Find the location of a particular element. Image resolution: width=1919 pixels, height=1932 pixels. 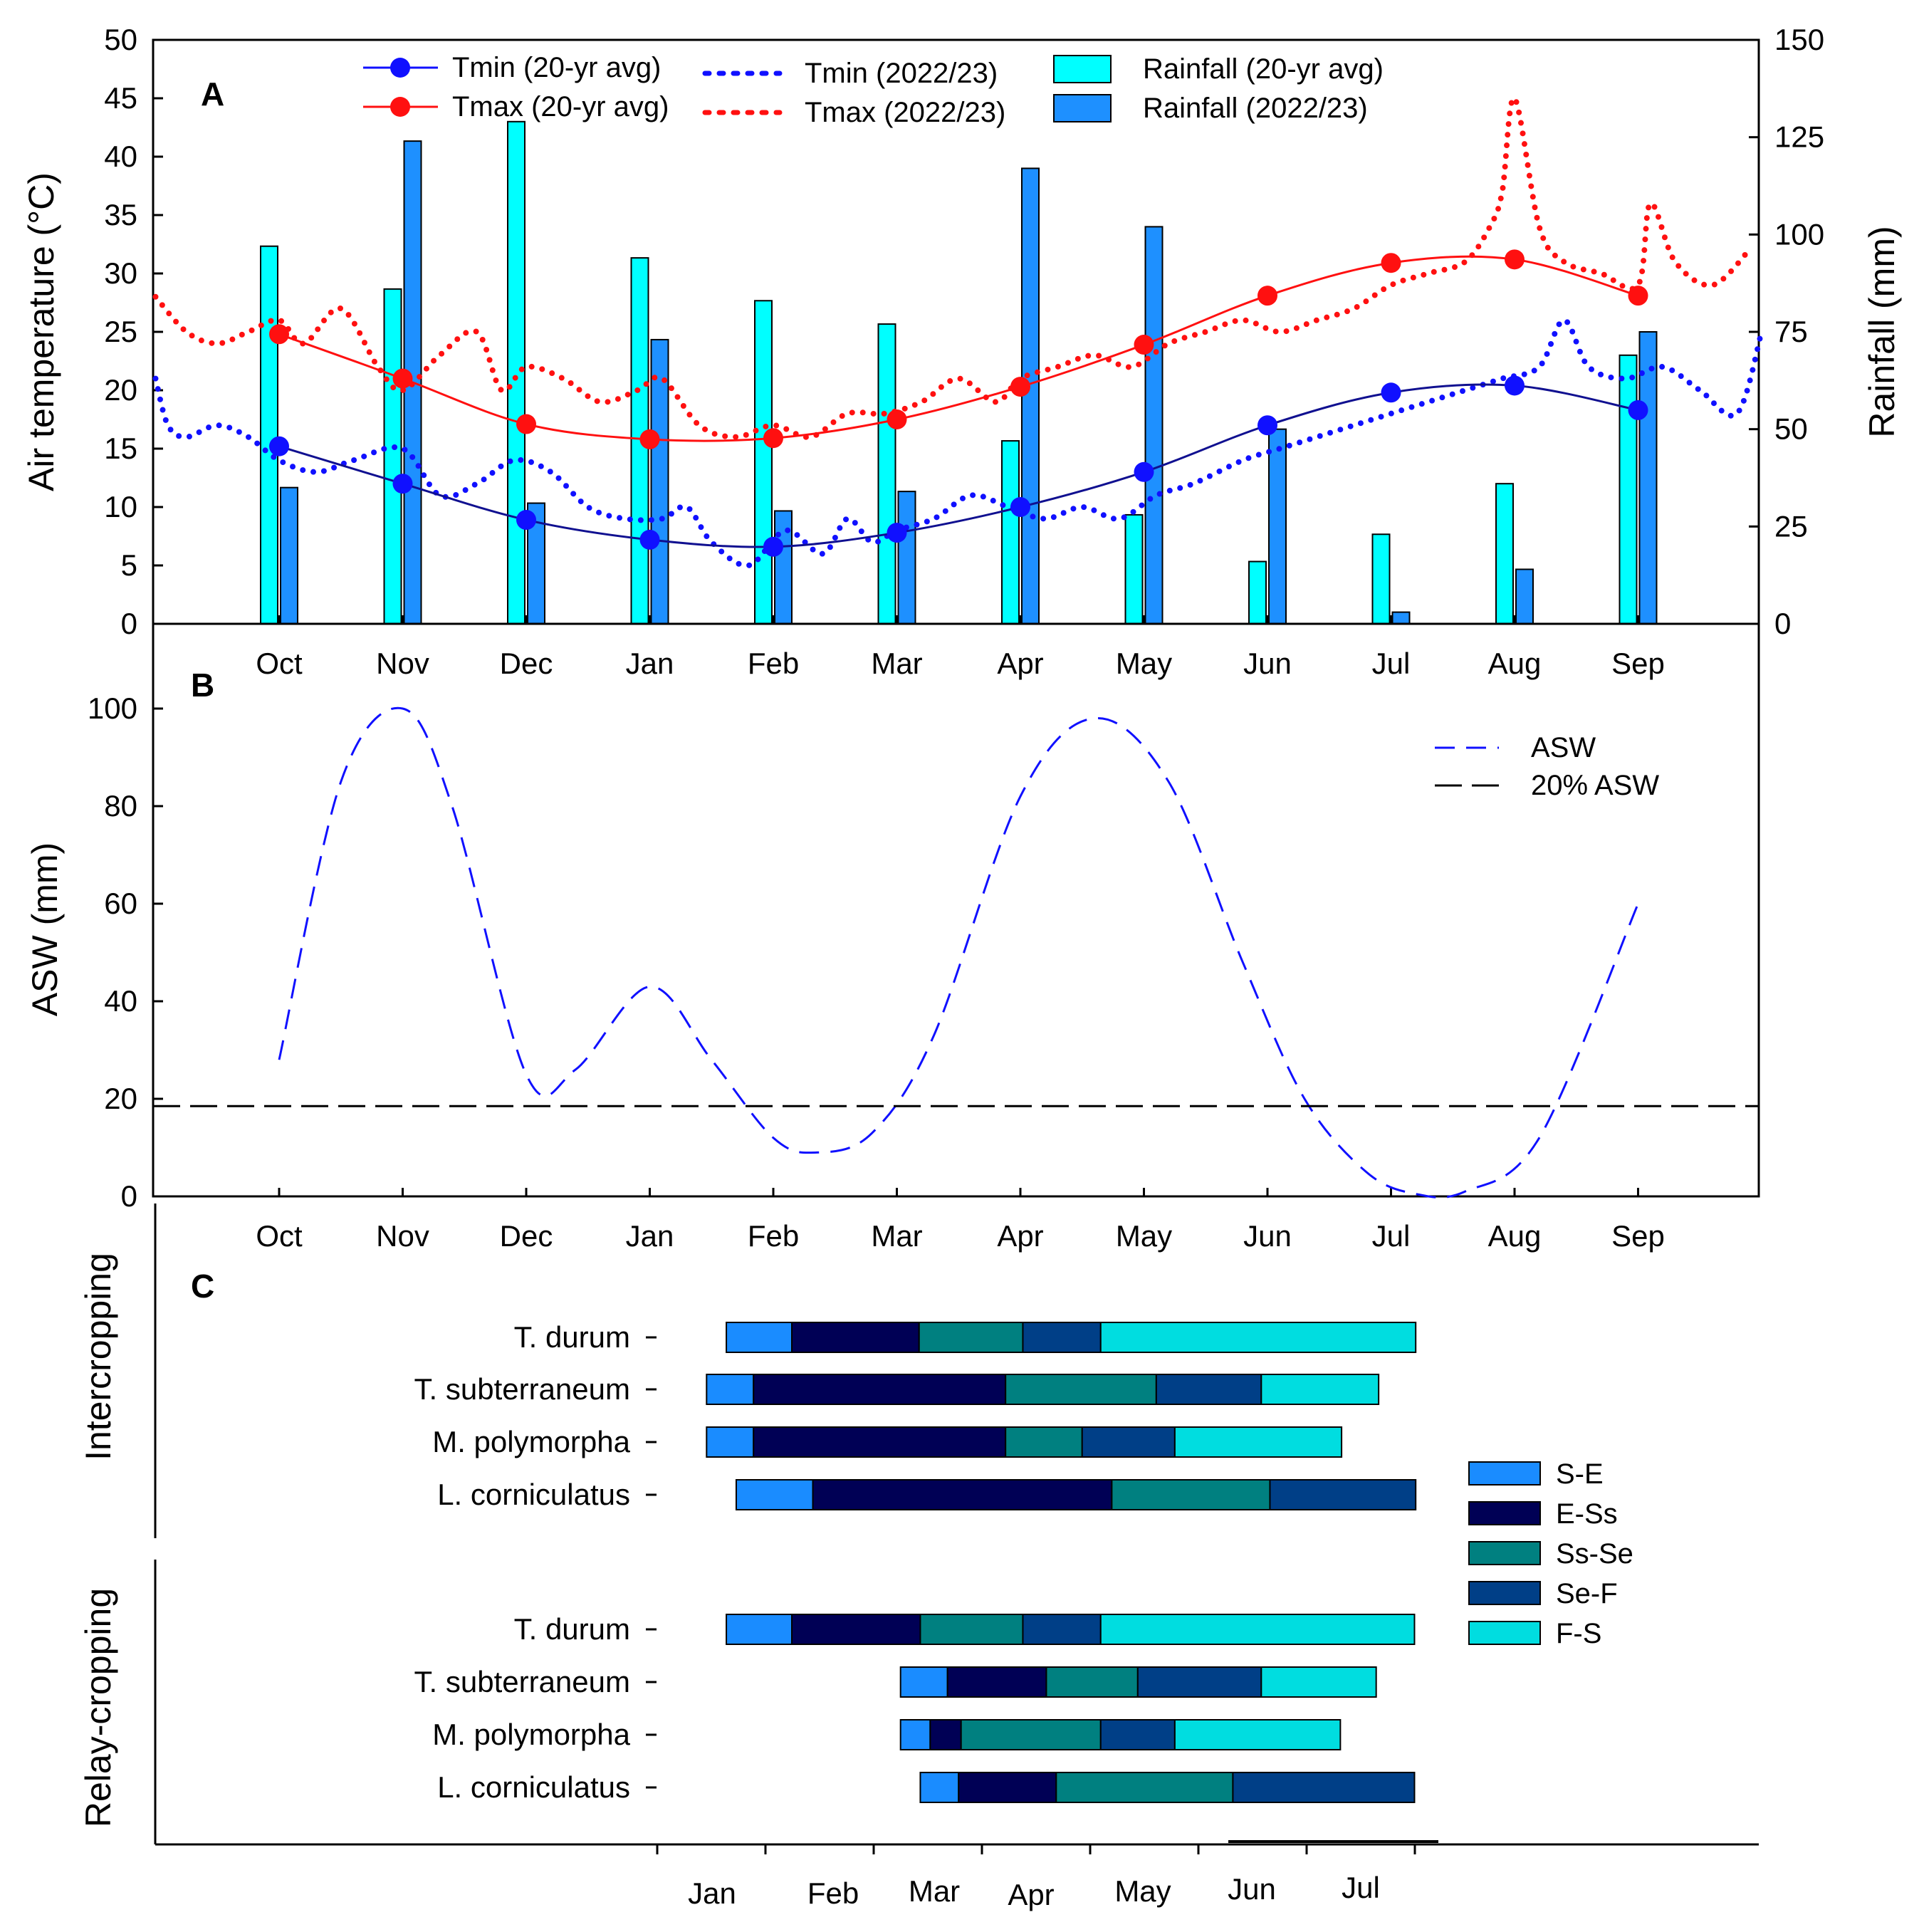

legend-rain-avg: Rainfall (20-yr avg) is located at coordinates (1263, 69).